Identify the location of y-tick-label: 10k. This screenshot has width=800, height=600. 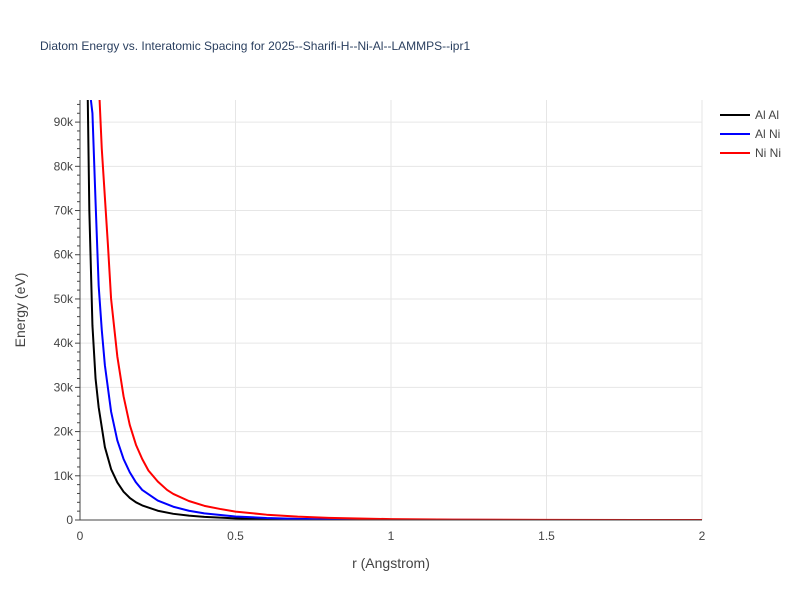
(64, 476).